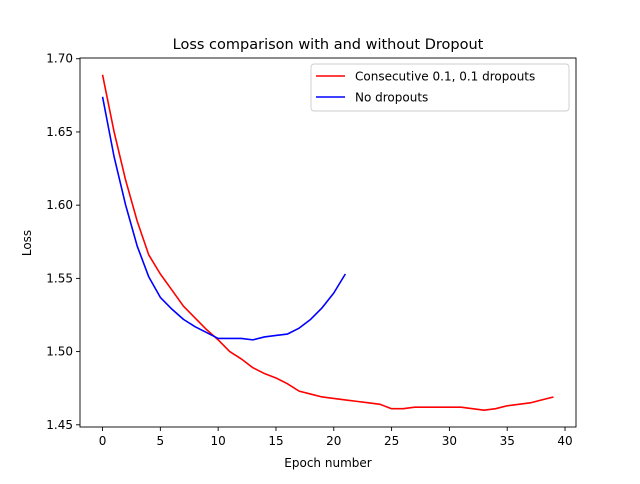 The image size is (640, 484). I want to click on x-tick-label: 15, so click(275, 441).